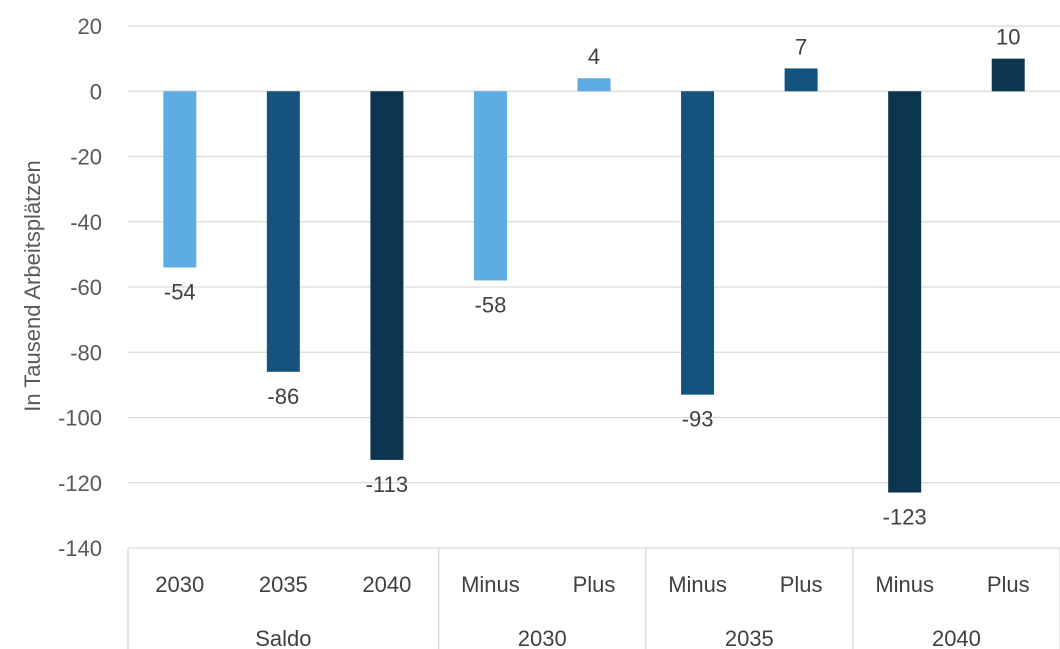 The height and width of the screenshot is (649, 1060). I want to click on group-label: 2035, so click(749, 637).